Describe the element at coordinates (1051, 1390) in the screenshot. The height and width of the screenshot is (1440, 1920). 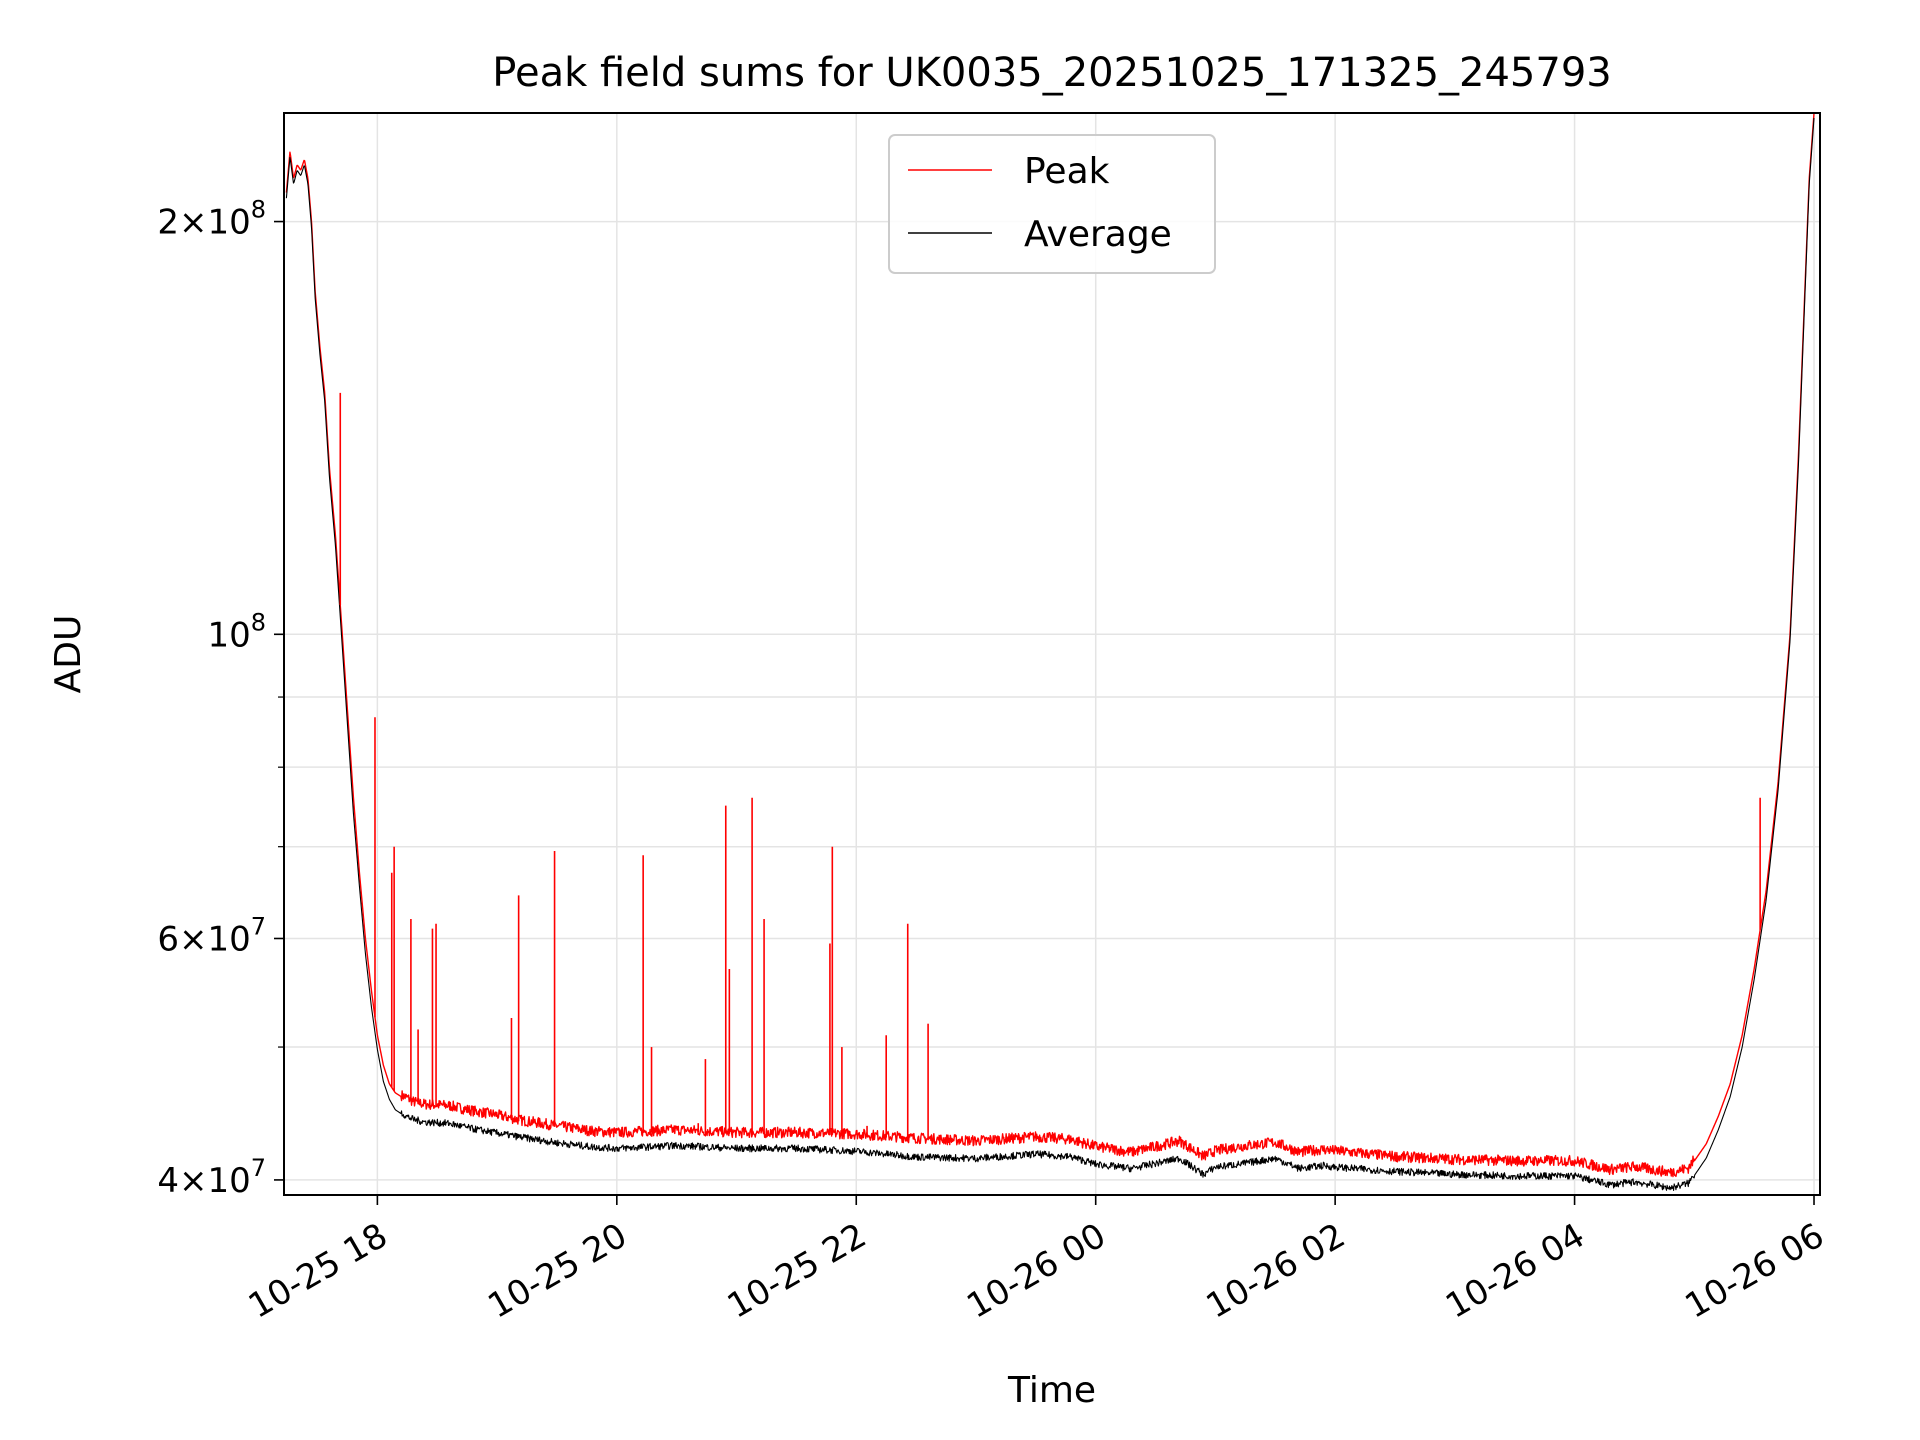
I see `x-axis-label: Time` at that location.